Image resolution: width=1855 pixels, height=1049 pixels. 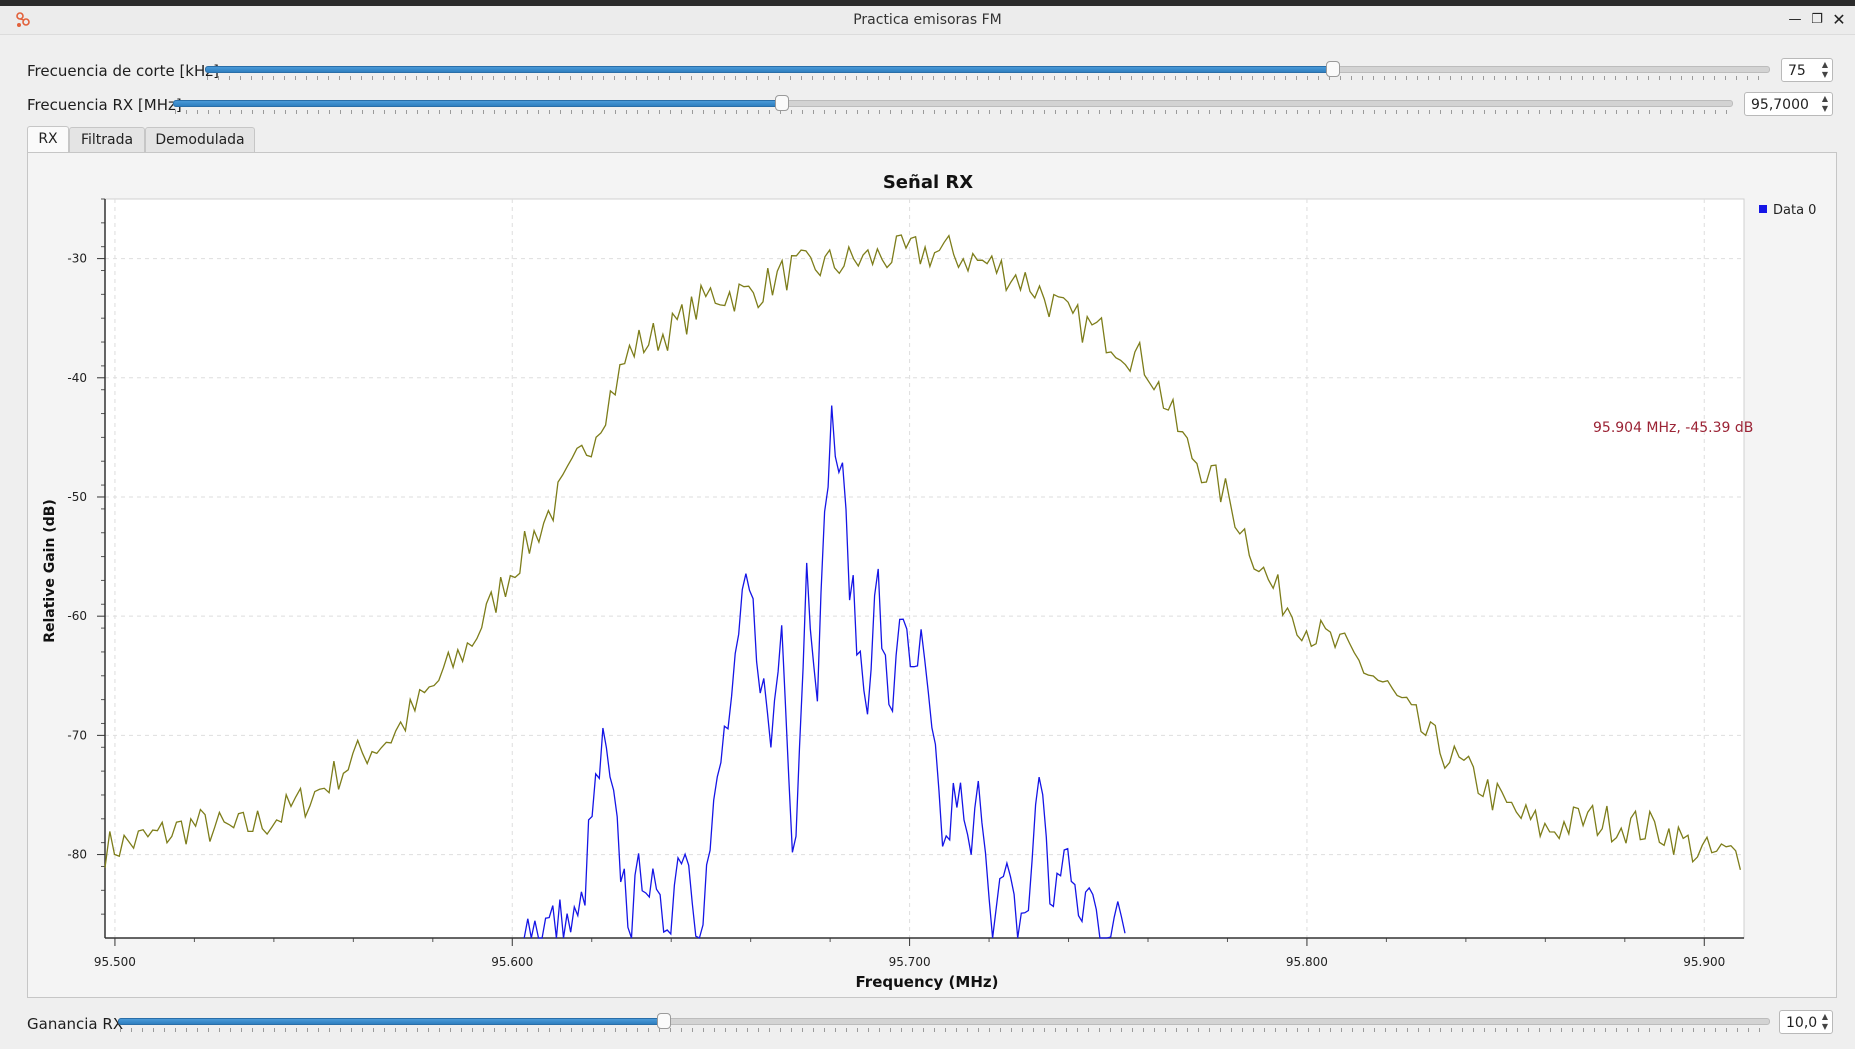 I want to click on slider-fill, so click(x=392, y=1021).